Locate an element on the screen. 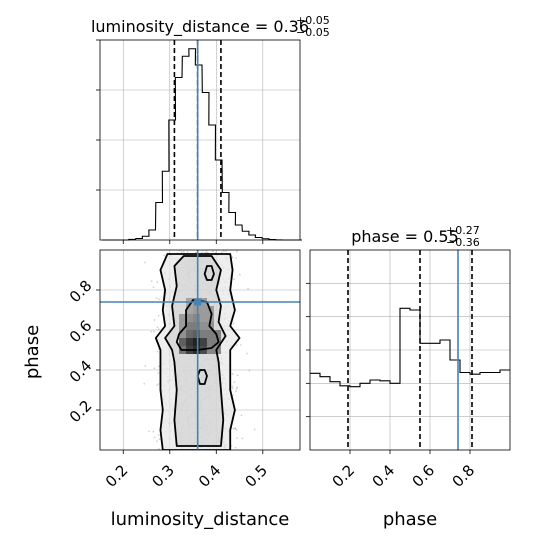  contour-outer is located at coordinates (197, 351).